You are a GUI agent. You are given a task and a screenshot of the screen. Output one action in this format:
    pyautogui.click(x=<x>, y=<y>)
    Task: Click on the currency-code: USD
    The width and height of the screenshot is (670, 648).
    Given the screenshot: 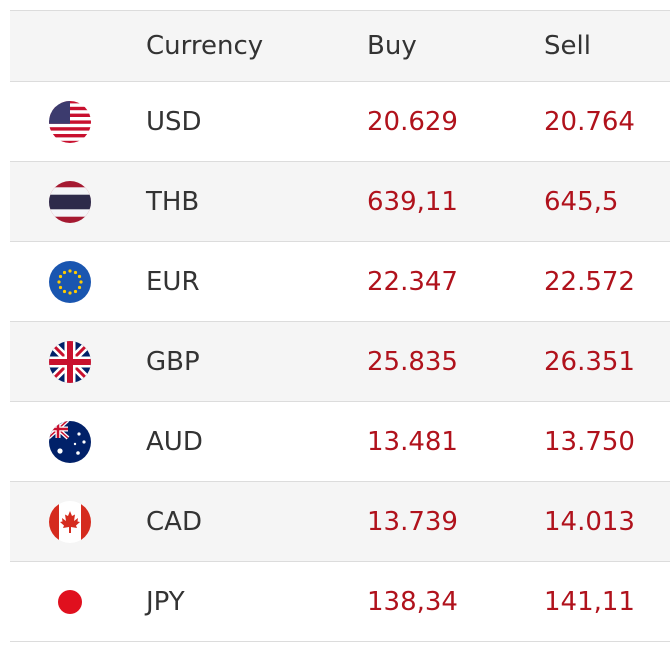 What is the action you would take?
    pyautogui.click(x=174, y=121)
    